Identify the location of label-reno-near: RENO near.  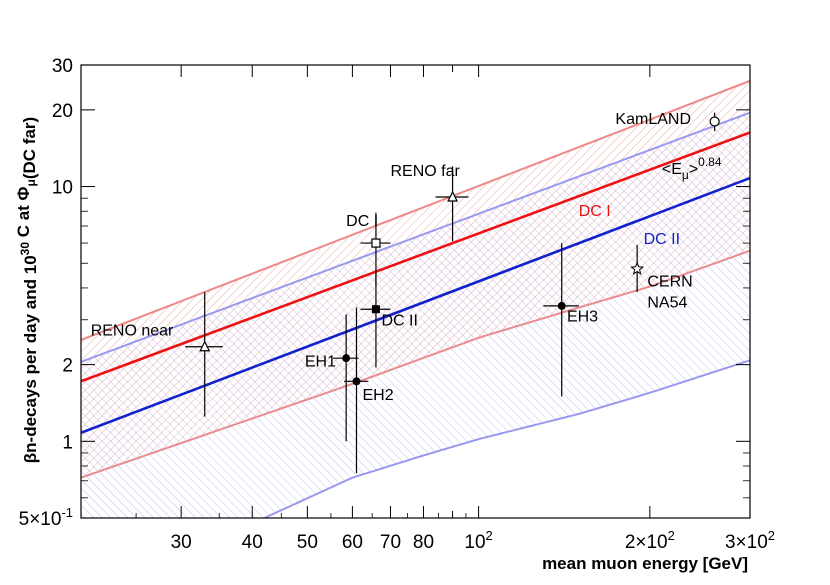
(132, 331).